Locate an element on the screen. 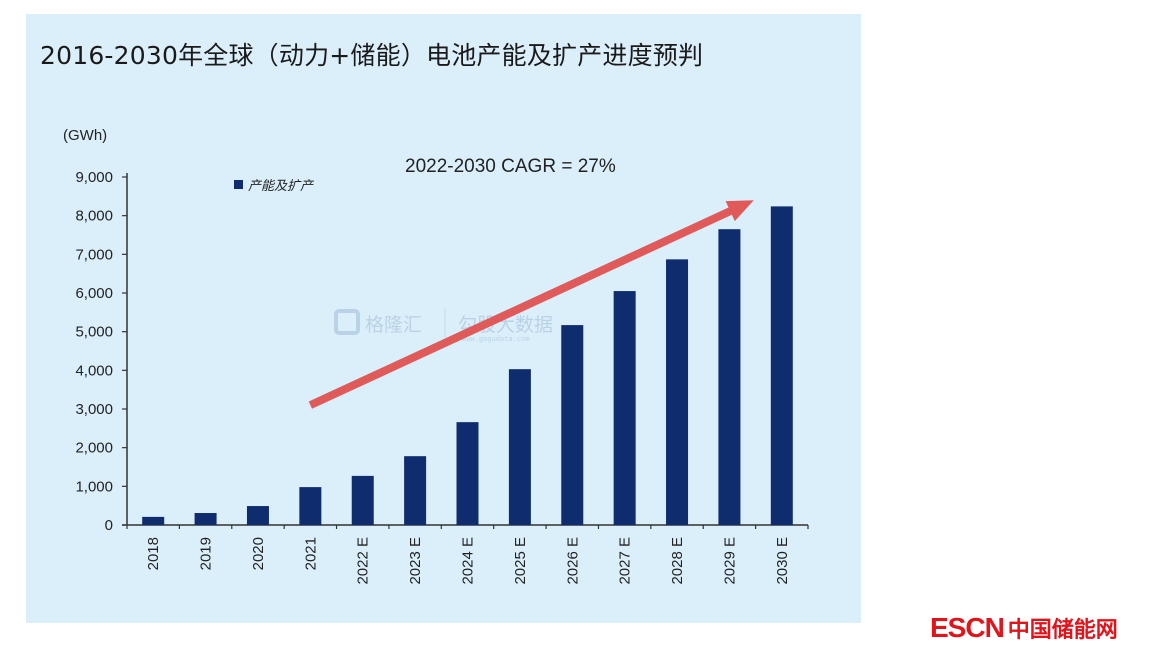 This screenshot has width=1165, height=657. x-tick-label: 2028 E is located at coordinates (677, 561).